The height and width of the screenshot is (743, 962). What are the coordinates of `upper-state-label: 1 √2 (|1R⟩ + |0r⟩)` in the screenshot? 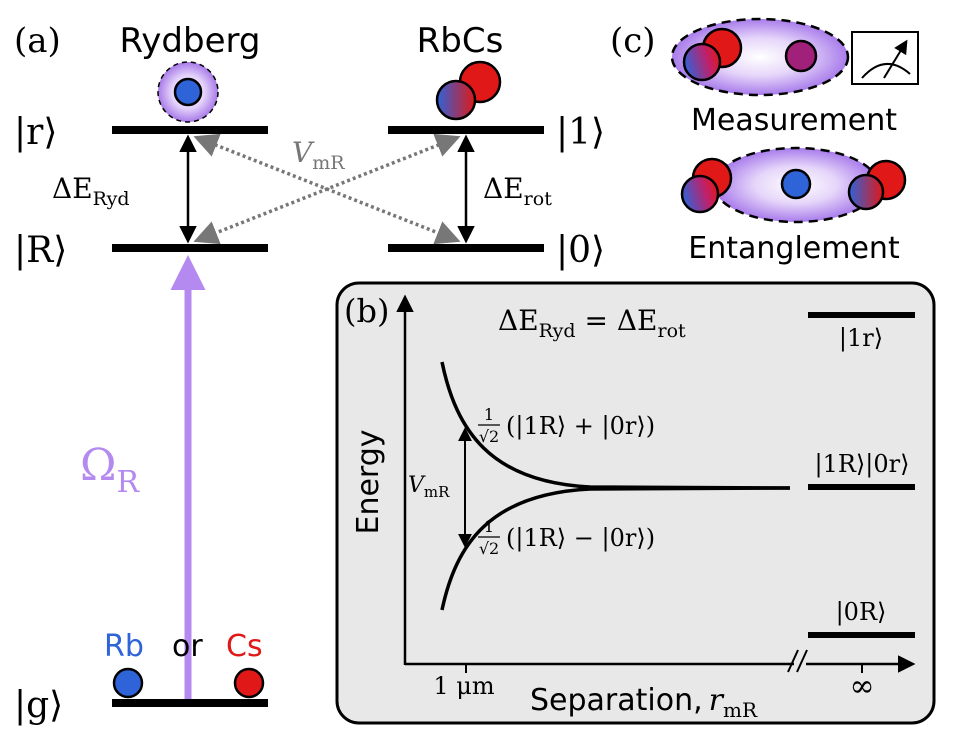 It's located at (566, 425).